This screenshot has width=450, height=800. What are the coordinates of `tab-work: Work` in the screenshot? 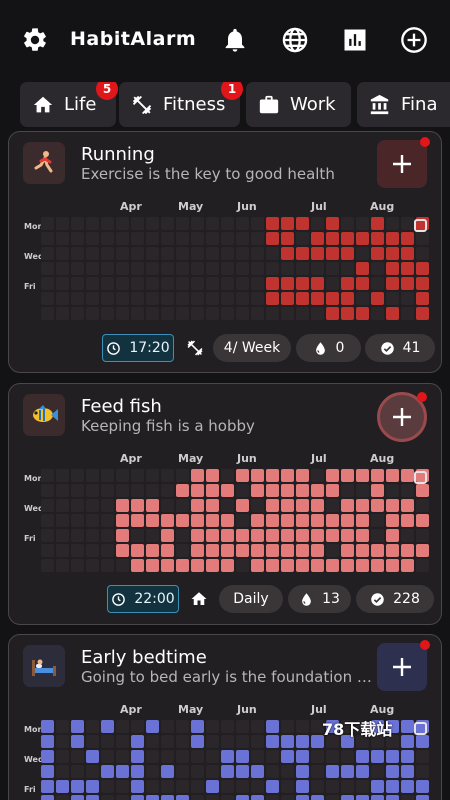 It's located at (298, 104).